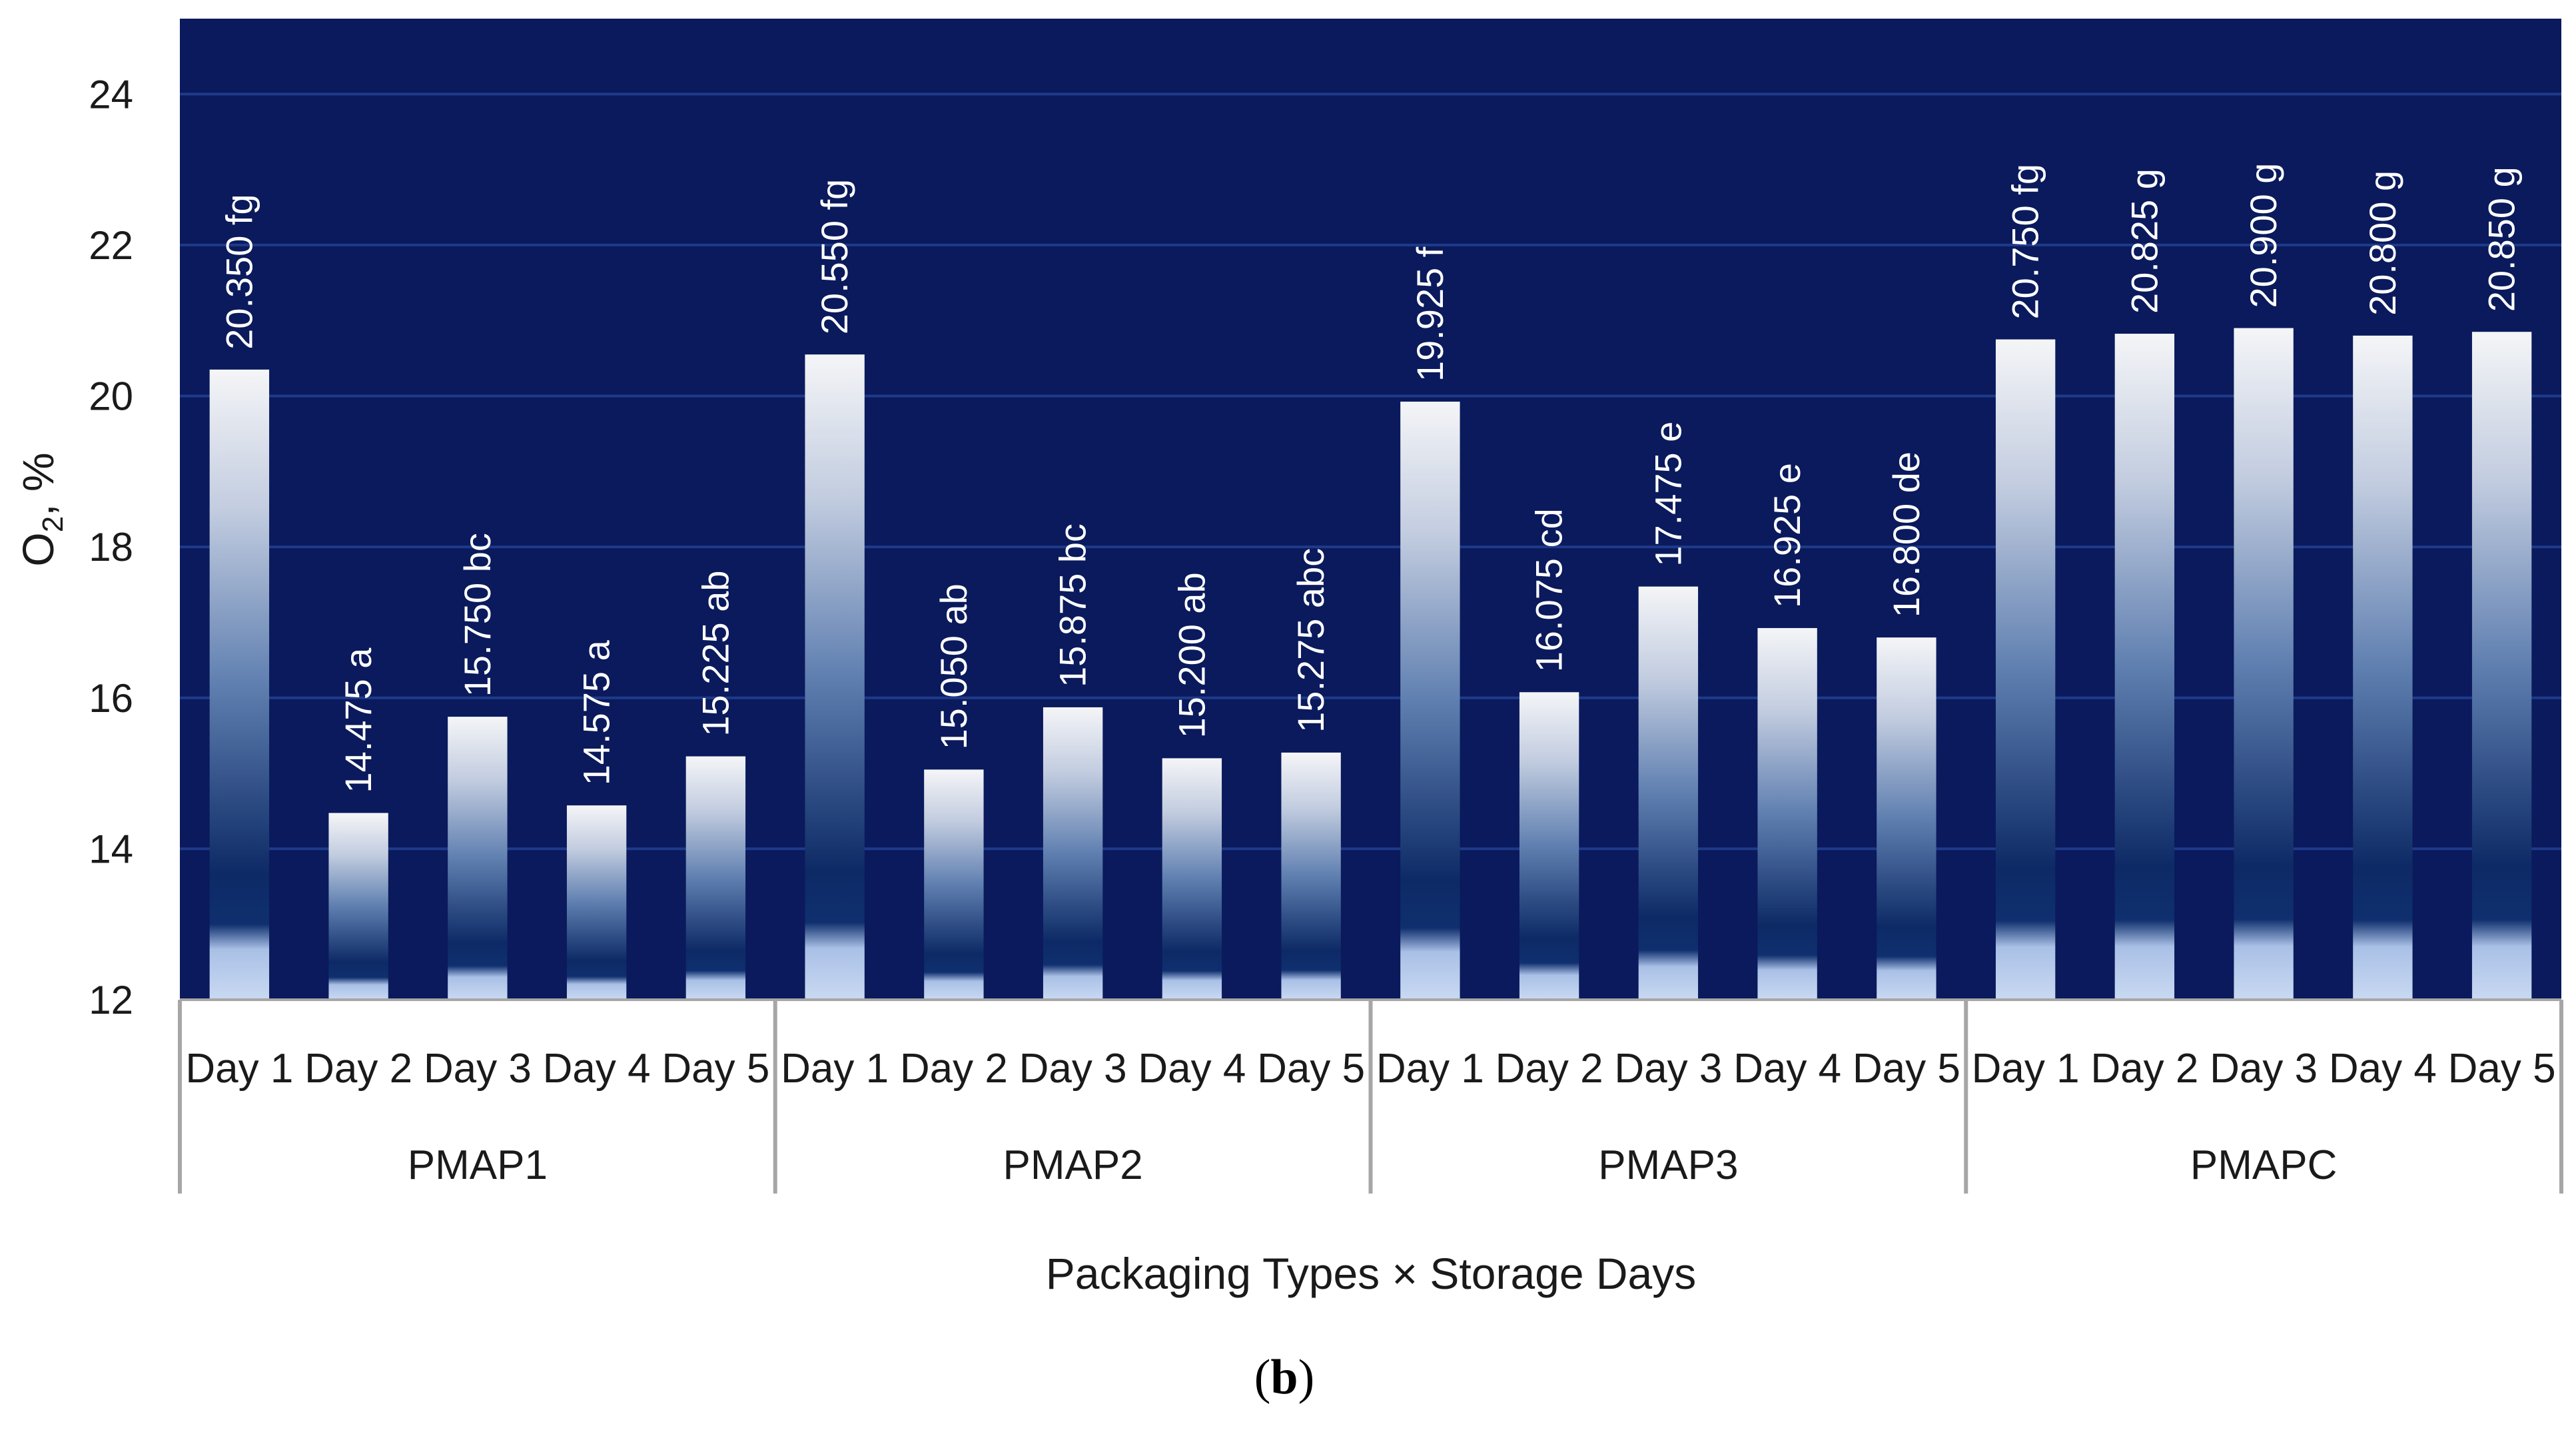 This screenshot has height=1430, width=2576. What do you see at coordinates (478, 1165) in the screenshot?
I see `x-group-label: PMAP1` at bounding box center [478, 1165].